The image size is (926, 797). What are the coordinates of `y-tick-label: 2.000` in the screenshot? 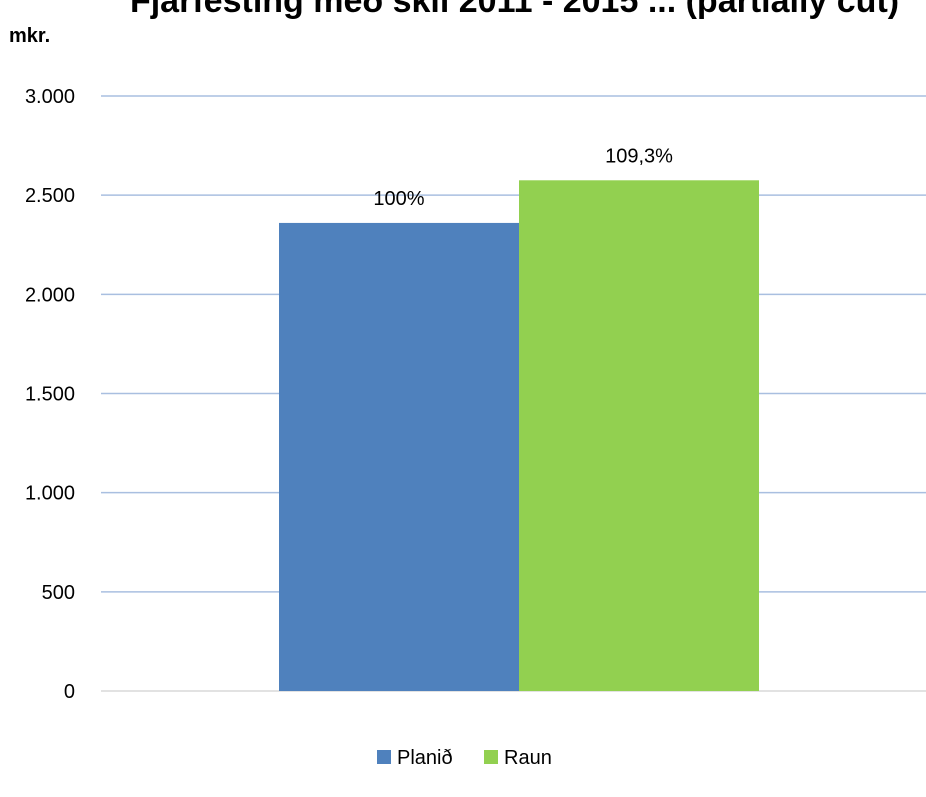 It's located at (50, 295).